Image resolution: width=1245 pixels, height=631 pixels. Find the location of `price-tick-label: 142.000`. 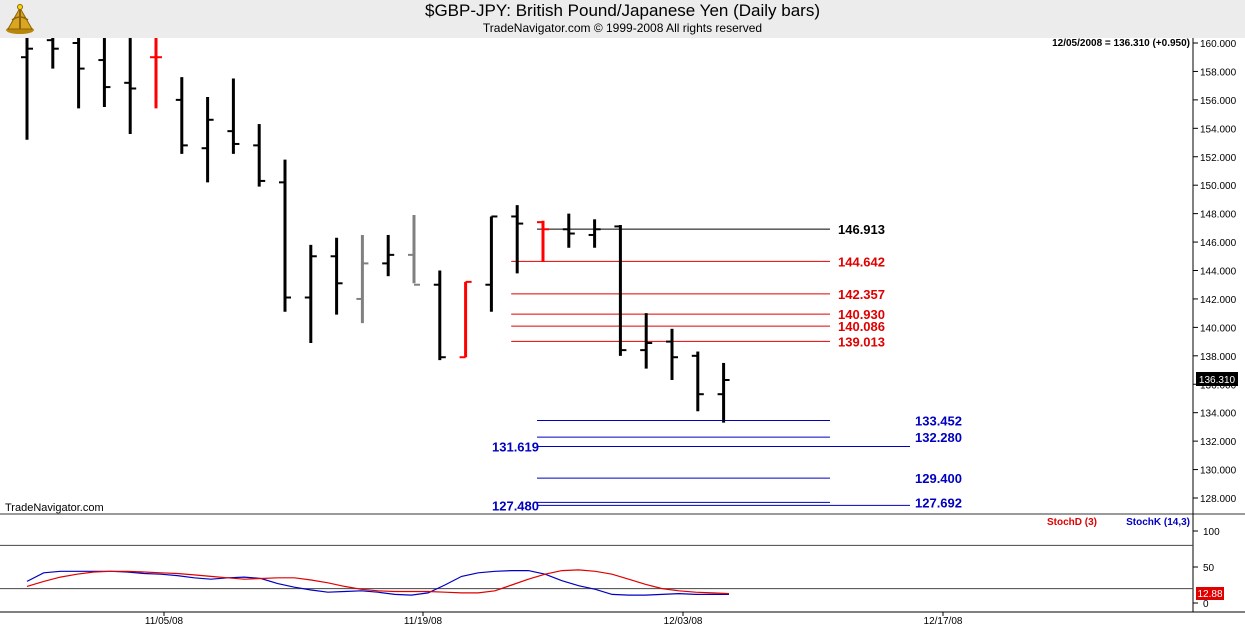

price-tick-label: 142.000 is located at coordinates (1218, 300).